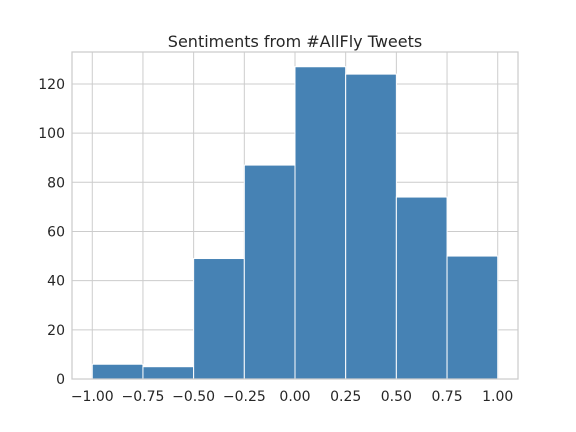  What do you see at coordinates (56, 232) in the screenshot?
I see `y-tick-label: 60` at bounding box center [56, 232].